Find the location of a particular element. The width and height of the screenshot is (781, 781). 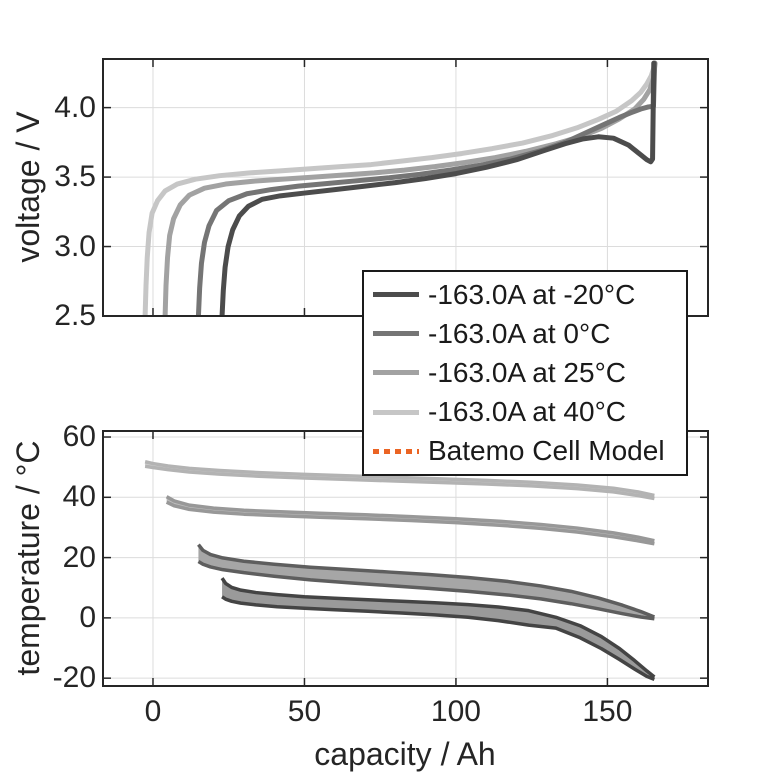

capacity-axis-label: capacity / Ah is located at coordinates (405, 754).